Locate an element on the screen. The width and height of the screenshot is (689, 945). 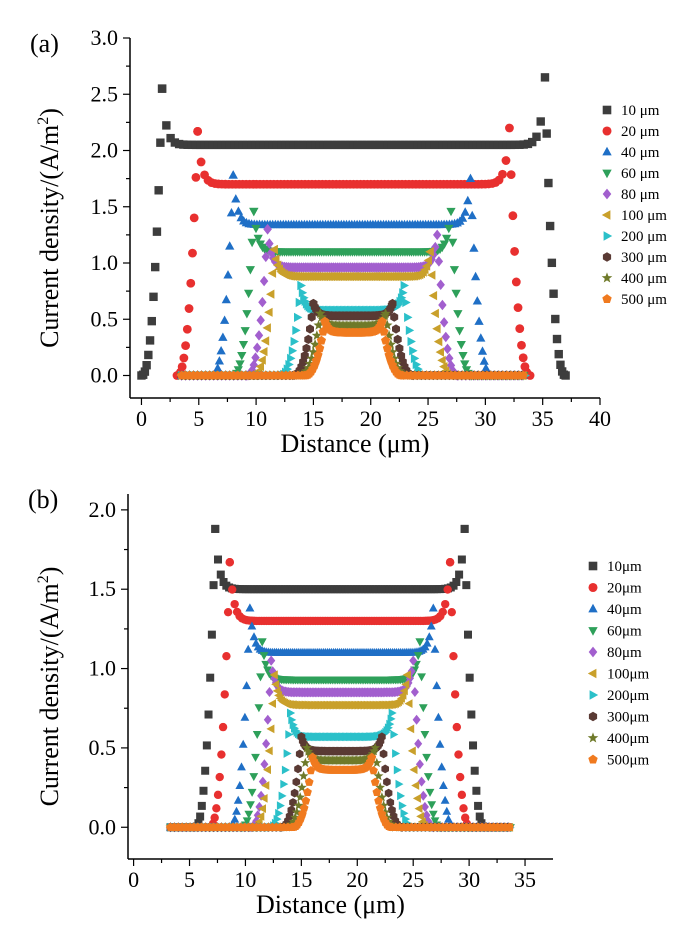
panel-b-tag: (b) is located at coordinates (43, 499).